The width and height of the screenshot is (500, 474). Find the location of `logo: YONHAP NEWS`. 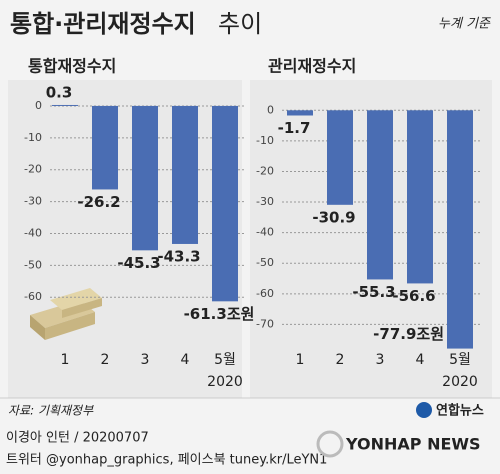

logo: YONHAP NEWS is located at coordinates (413, 444).